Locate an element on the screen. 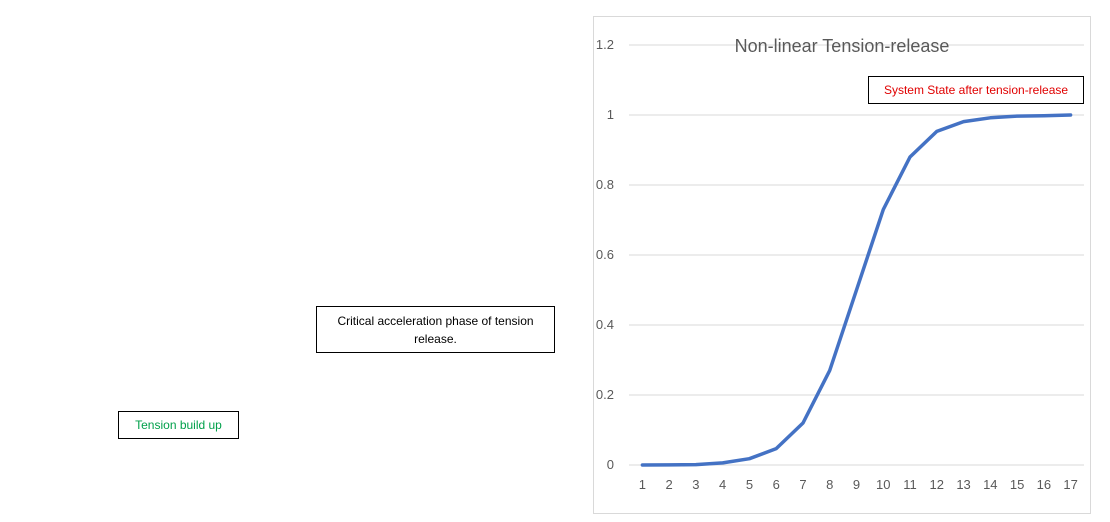 The width and height of the screenshot is (1110, 522). x-tick-label: 3 is located at coordinates (695, 484).